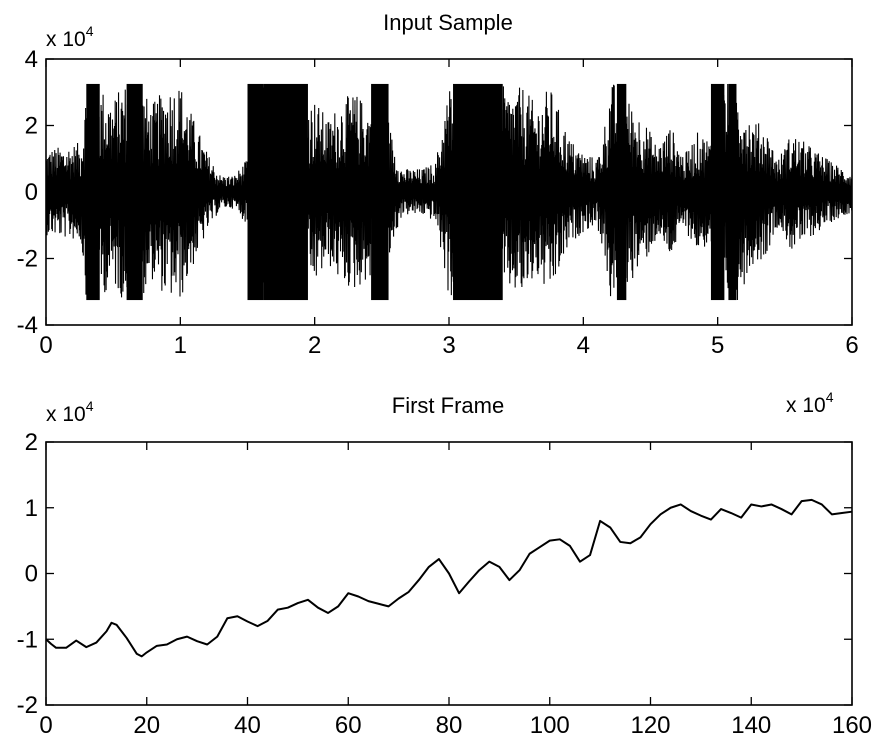  What do you see at coordinates (830, 397) in the screenshot?
I see `x-multiplier-exponent: 4` at bounding box center [830, 397].